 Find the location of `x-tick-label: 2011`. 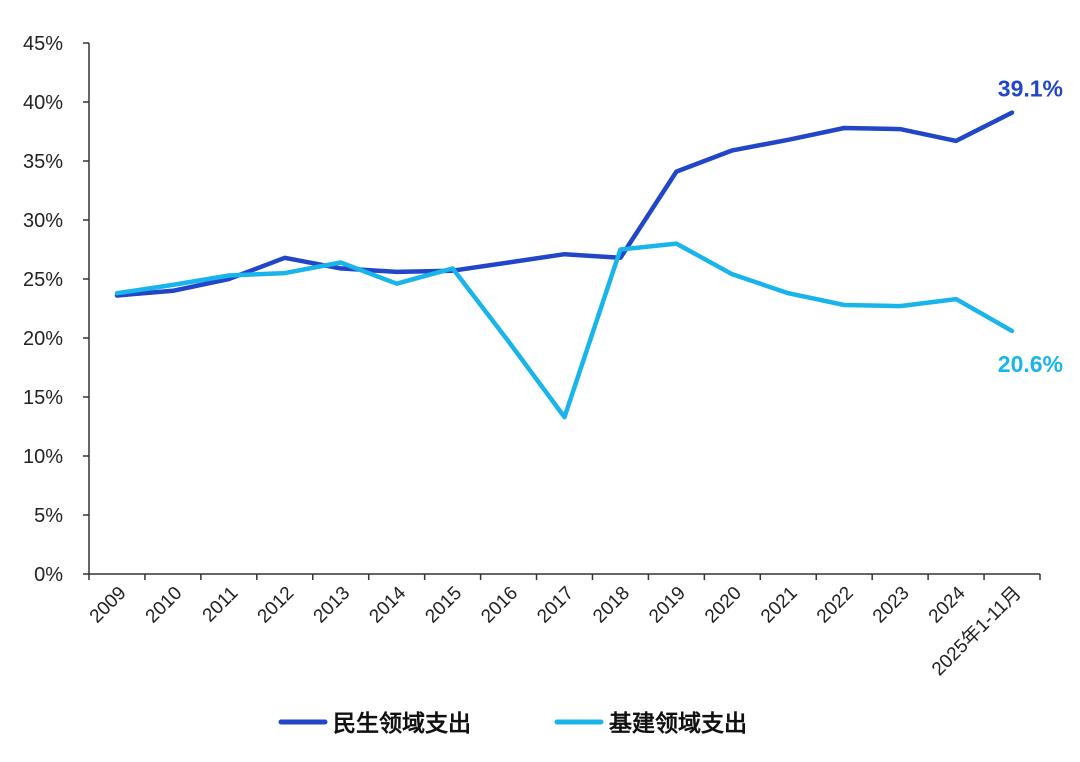

x-tick-label: 2011 is located at coordinates (221, 605).